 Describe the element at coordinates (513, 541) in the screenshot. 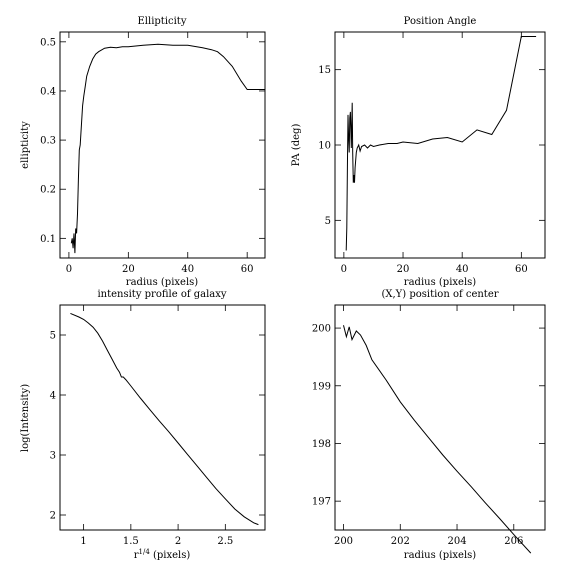

I see `x-tick-label: 206` at that location.